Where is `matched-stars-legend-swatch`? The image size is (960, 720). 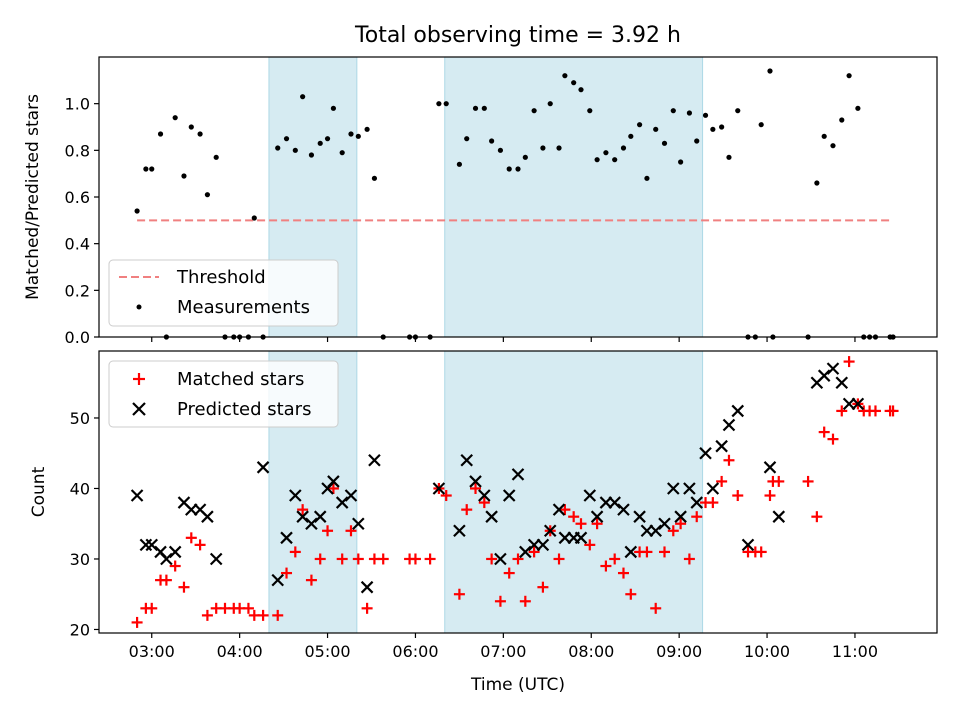
matched-stars-legend-swatch is located at coordinates (139, 379).